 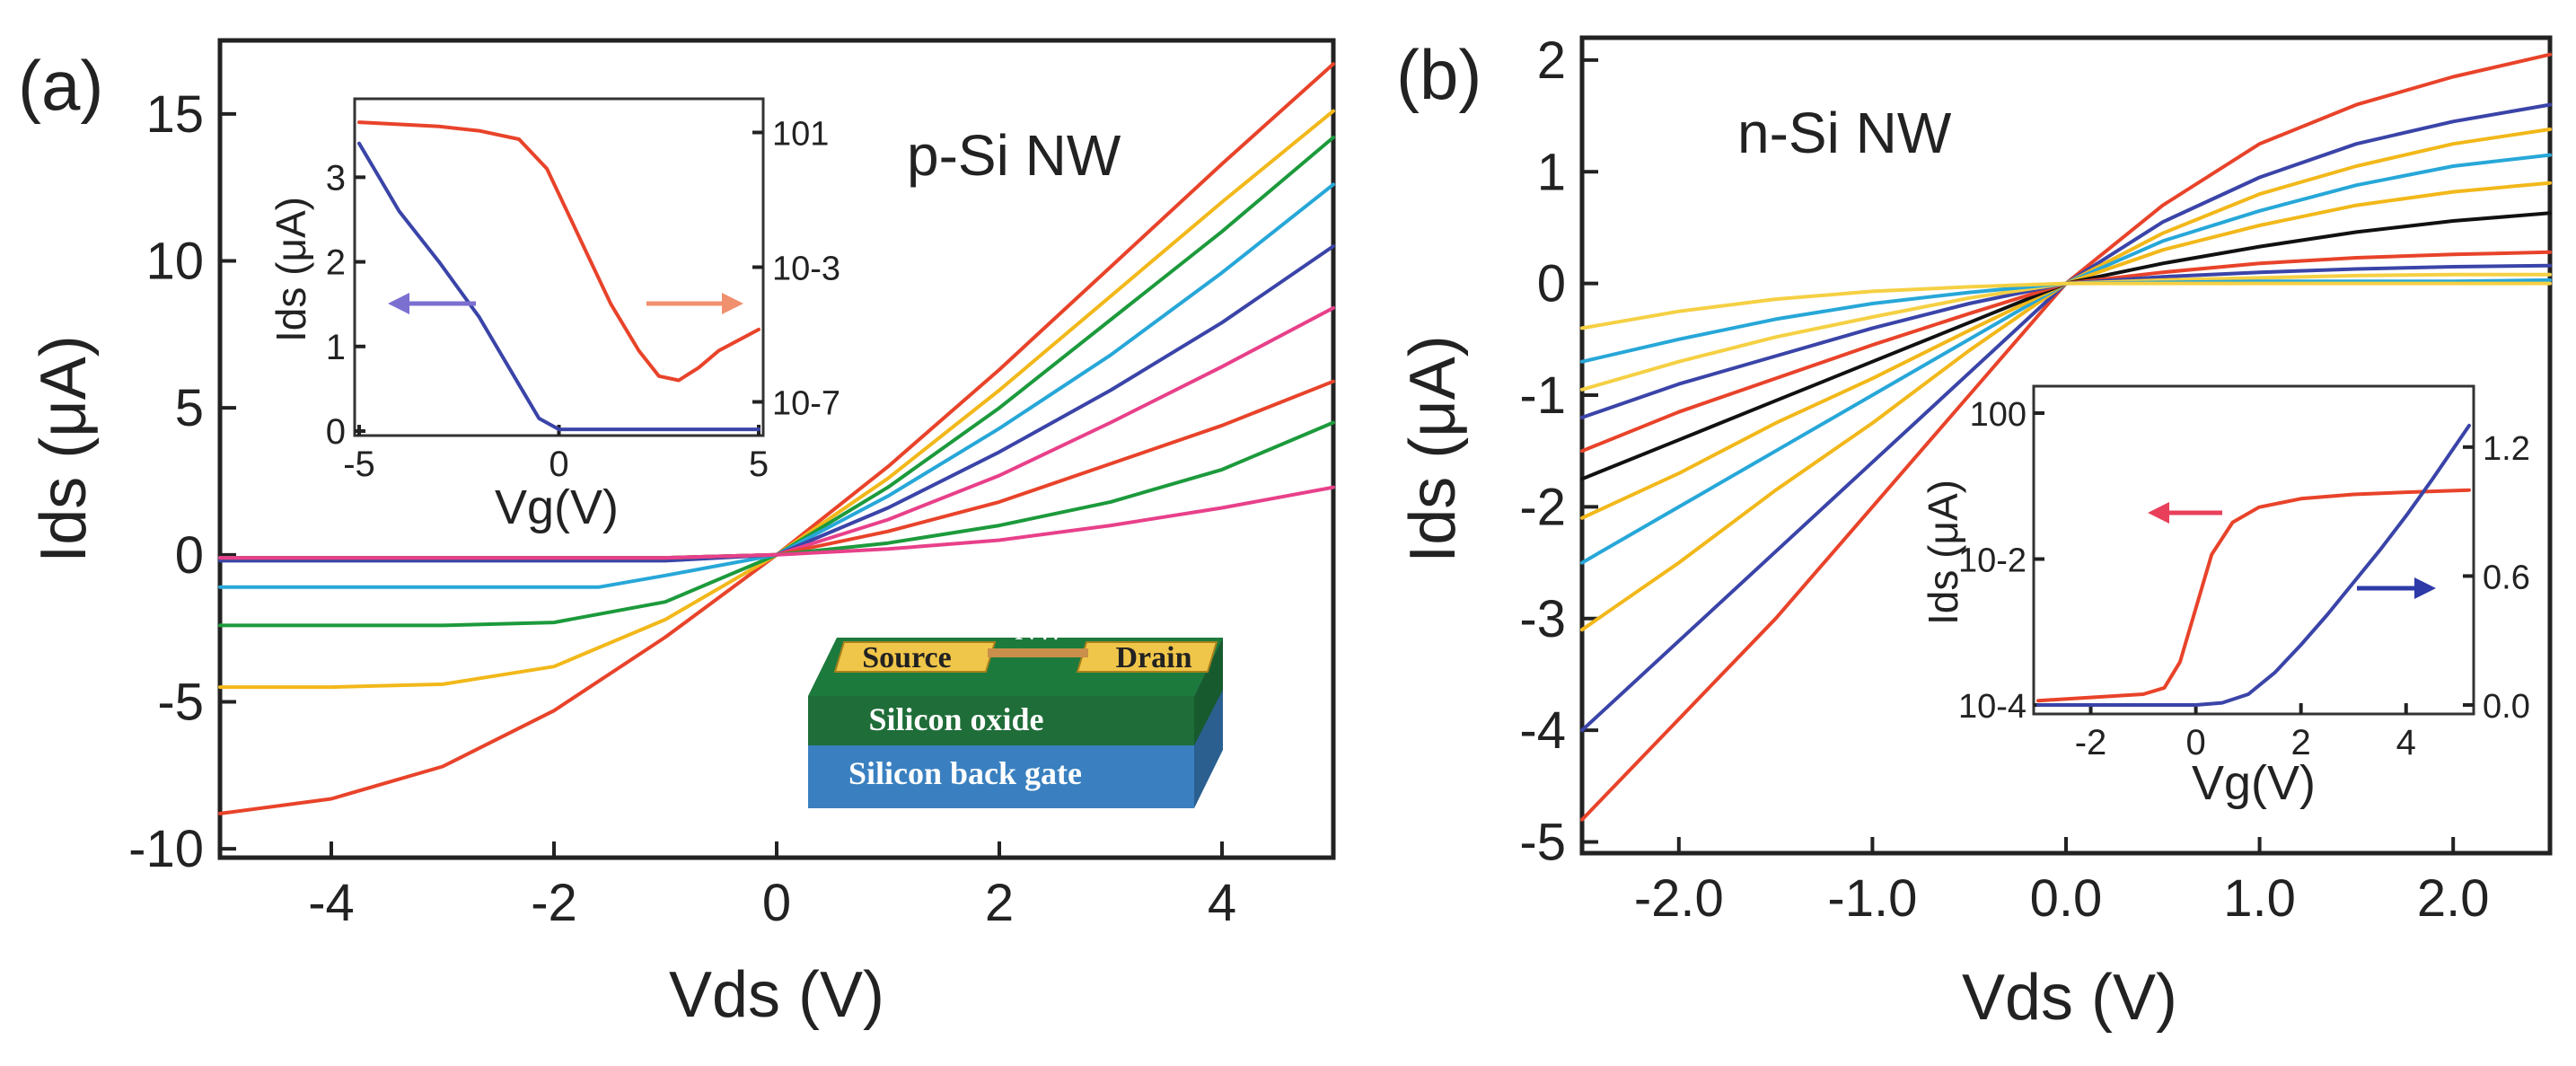 I want to click on y-axis-title-b: Ids (μA), so click(x=1433, y=449).